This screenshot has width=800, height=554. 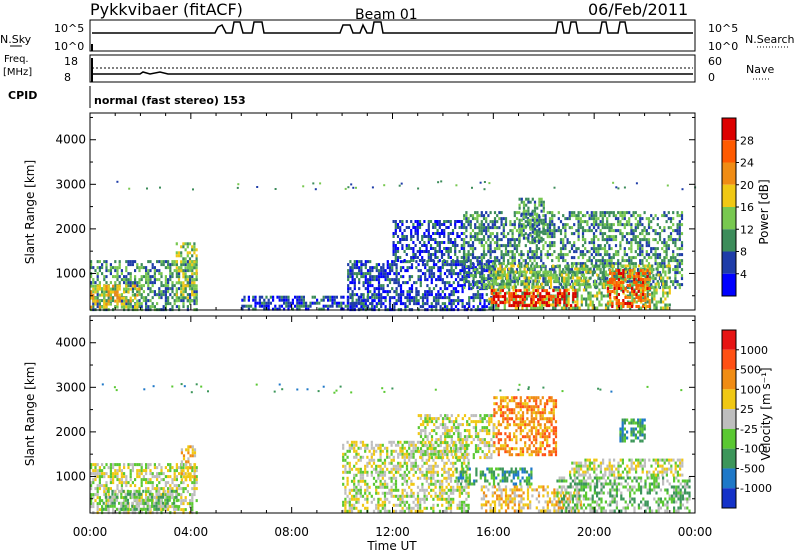 I want to click on power-colorbar-tick-label: 28, so click(x=747, y=140).